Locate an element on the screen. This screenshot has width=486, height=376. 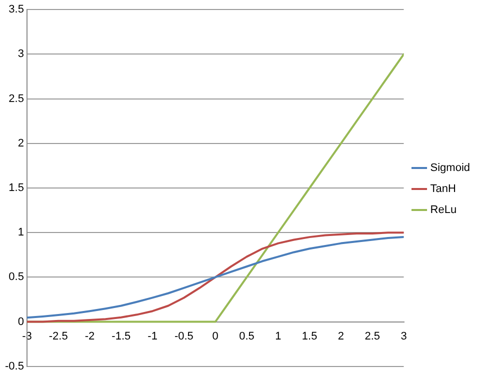
y-tick-label: 1.5 is located at coordinates (16, 188).